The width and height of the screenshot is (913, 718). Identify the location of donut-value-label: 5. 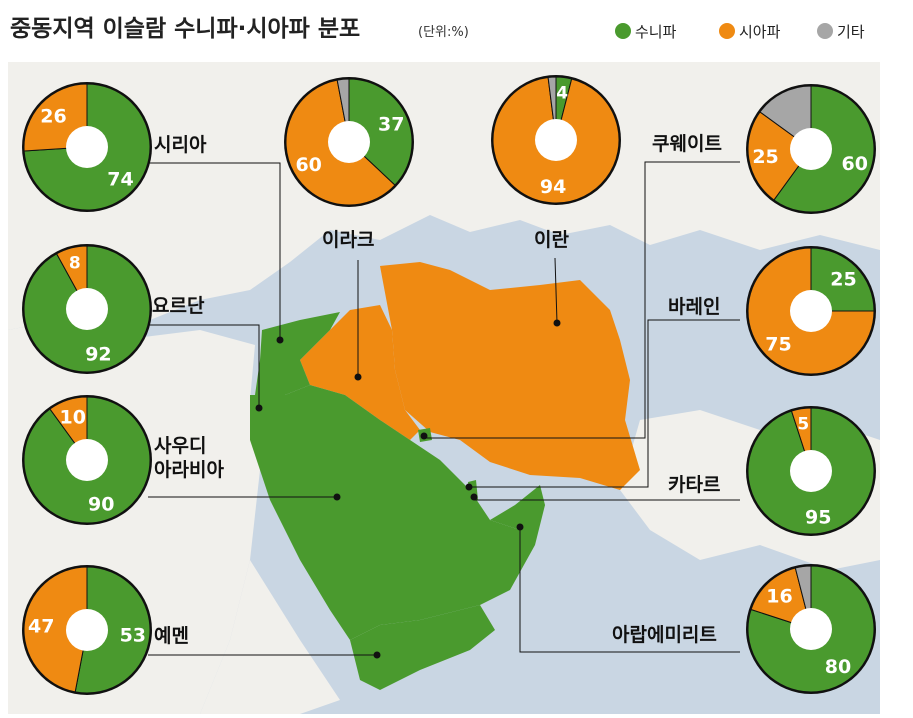
(803, 425).